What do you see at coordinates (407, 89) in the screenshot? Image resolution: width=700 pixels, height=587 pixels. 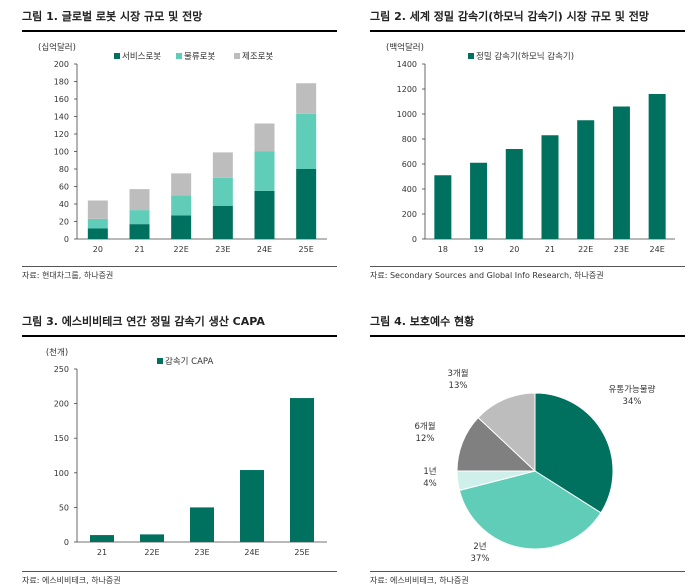 I see `y-tick-label: 1200` at bounding box center [407, 89].